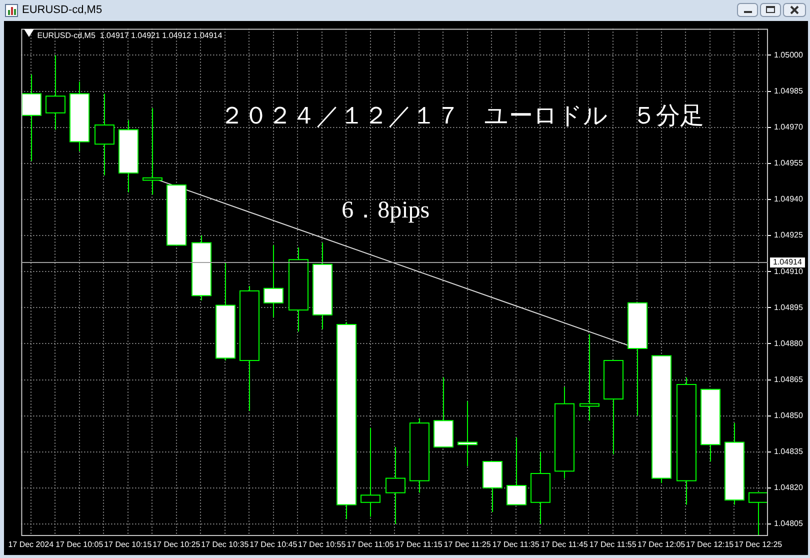 This screenshot has height=558, width=810. Describe the element at coordinates (787, 262) in the screenshot. I see `ref-line-label: 1.04914` at that location.